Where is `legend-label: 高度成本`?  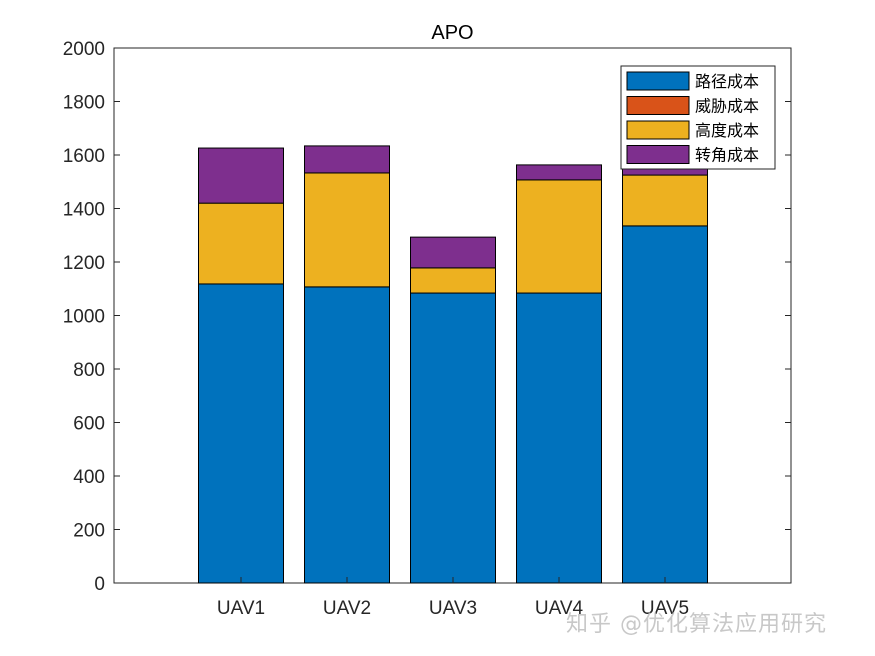
legend-label: 高度成本 is located at coordinates (727, 130).